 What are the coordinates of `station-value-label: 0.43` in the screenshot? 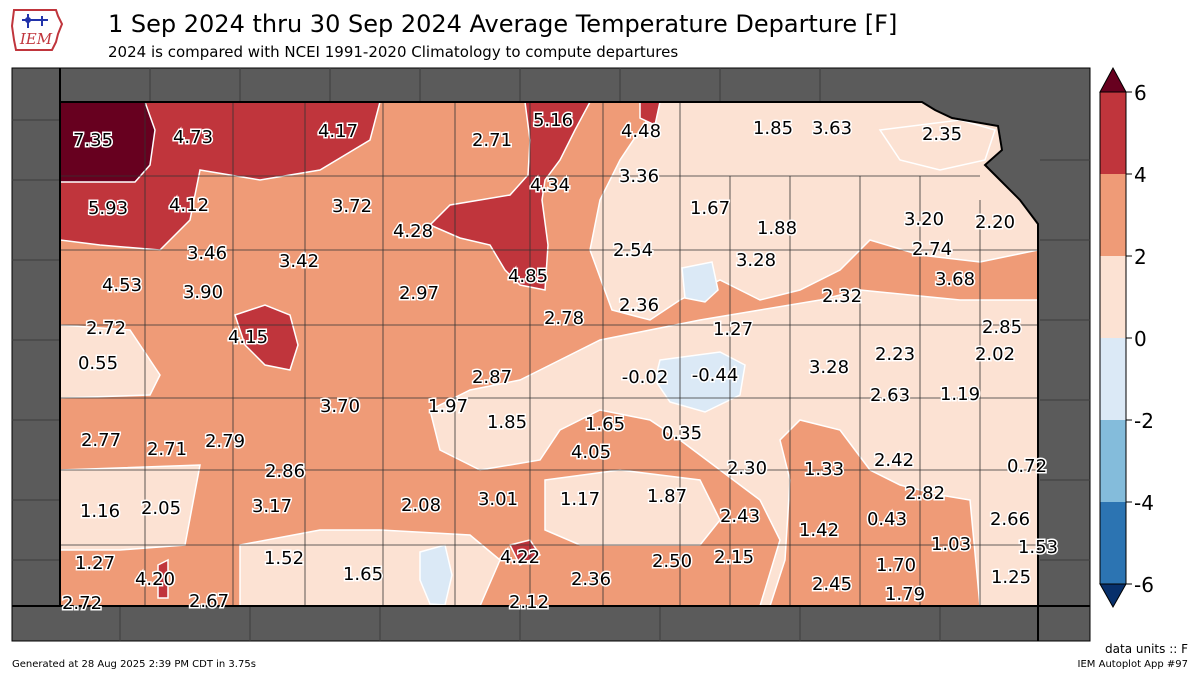 It's located at (887, 519).